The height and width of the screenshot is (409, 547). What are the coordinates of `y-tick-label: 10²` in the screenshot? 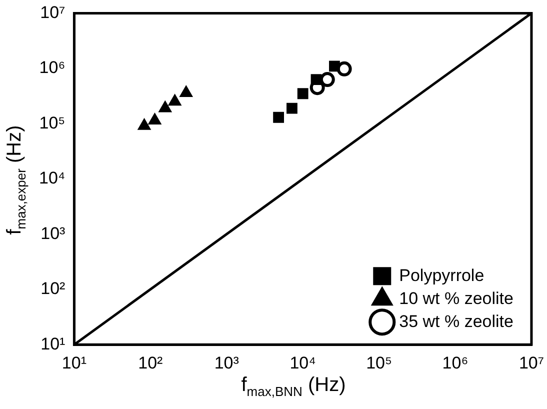 It's located at (53, 288).